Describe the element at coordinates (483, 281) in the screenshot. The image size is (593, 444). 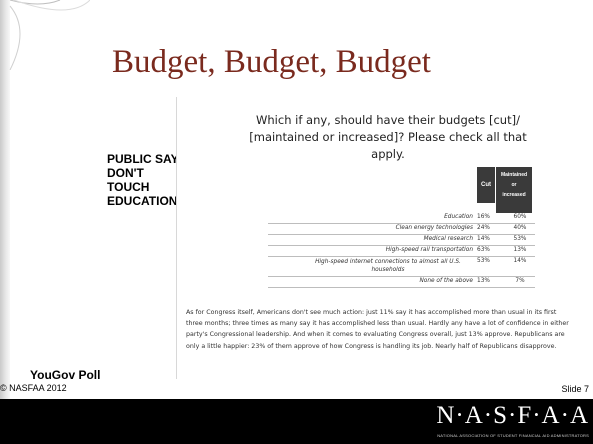
I see `cut-value: 13%` at that location.